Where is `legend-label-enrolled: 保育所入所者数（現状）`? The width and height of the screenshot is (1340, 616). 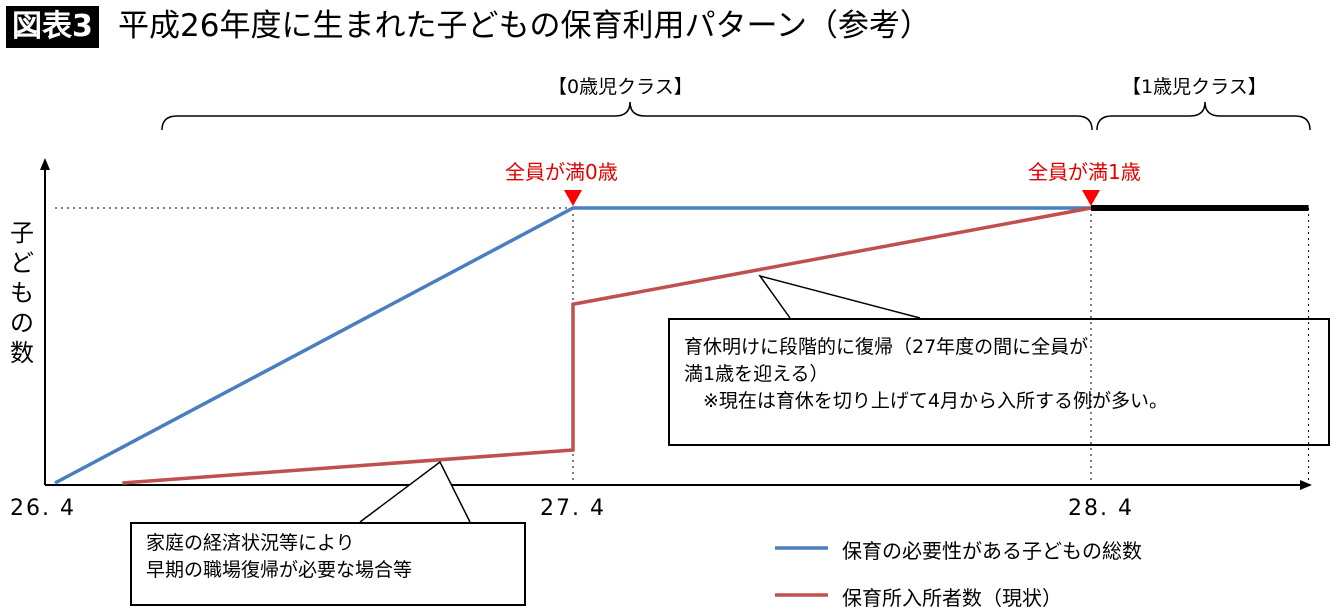 legend-label-enrolled: 保育所入所者数（現状） is located at coordinates (952, 598).